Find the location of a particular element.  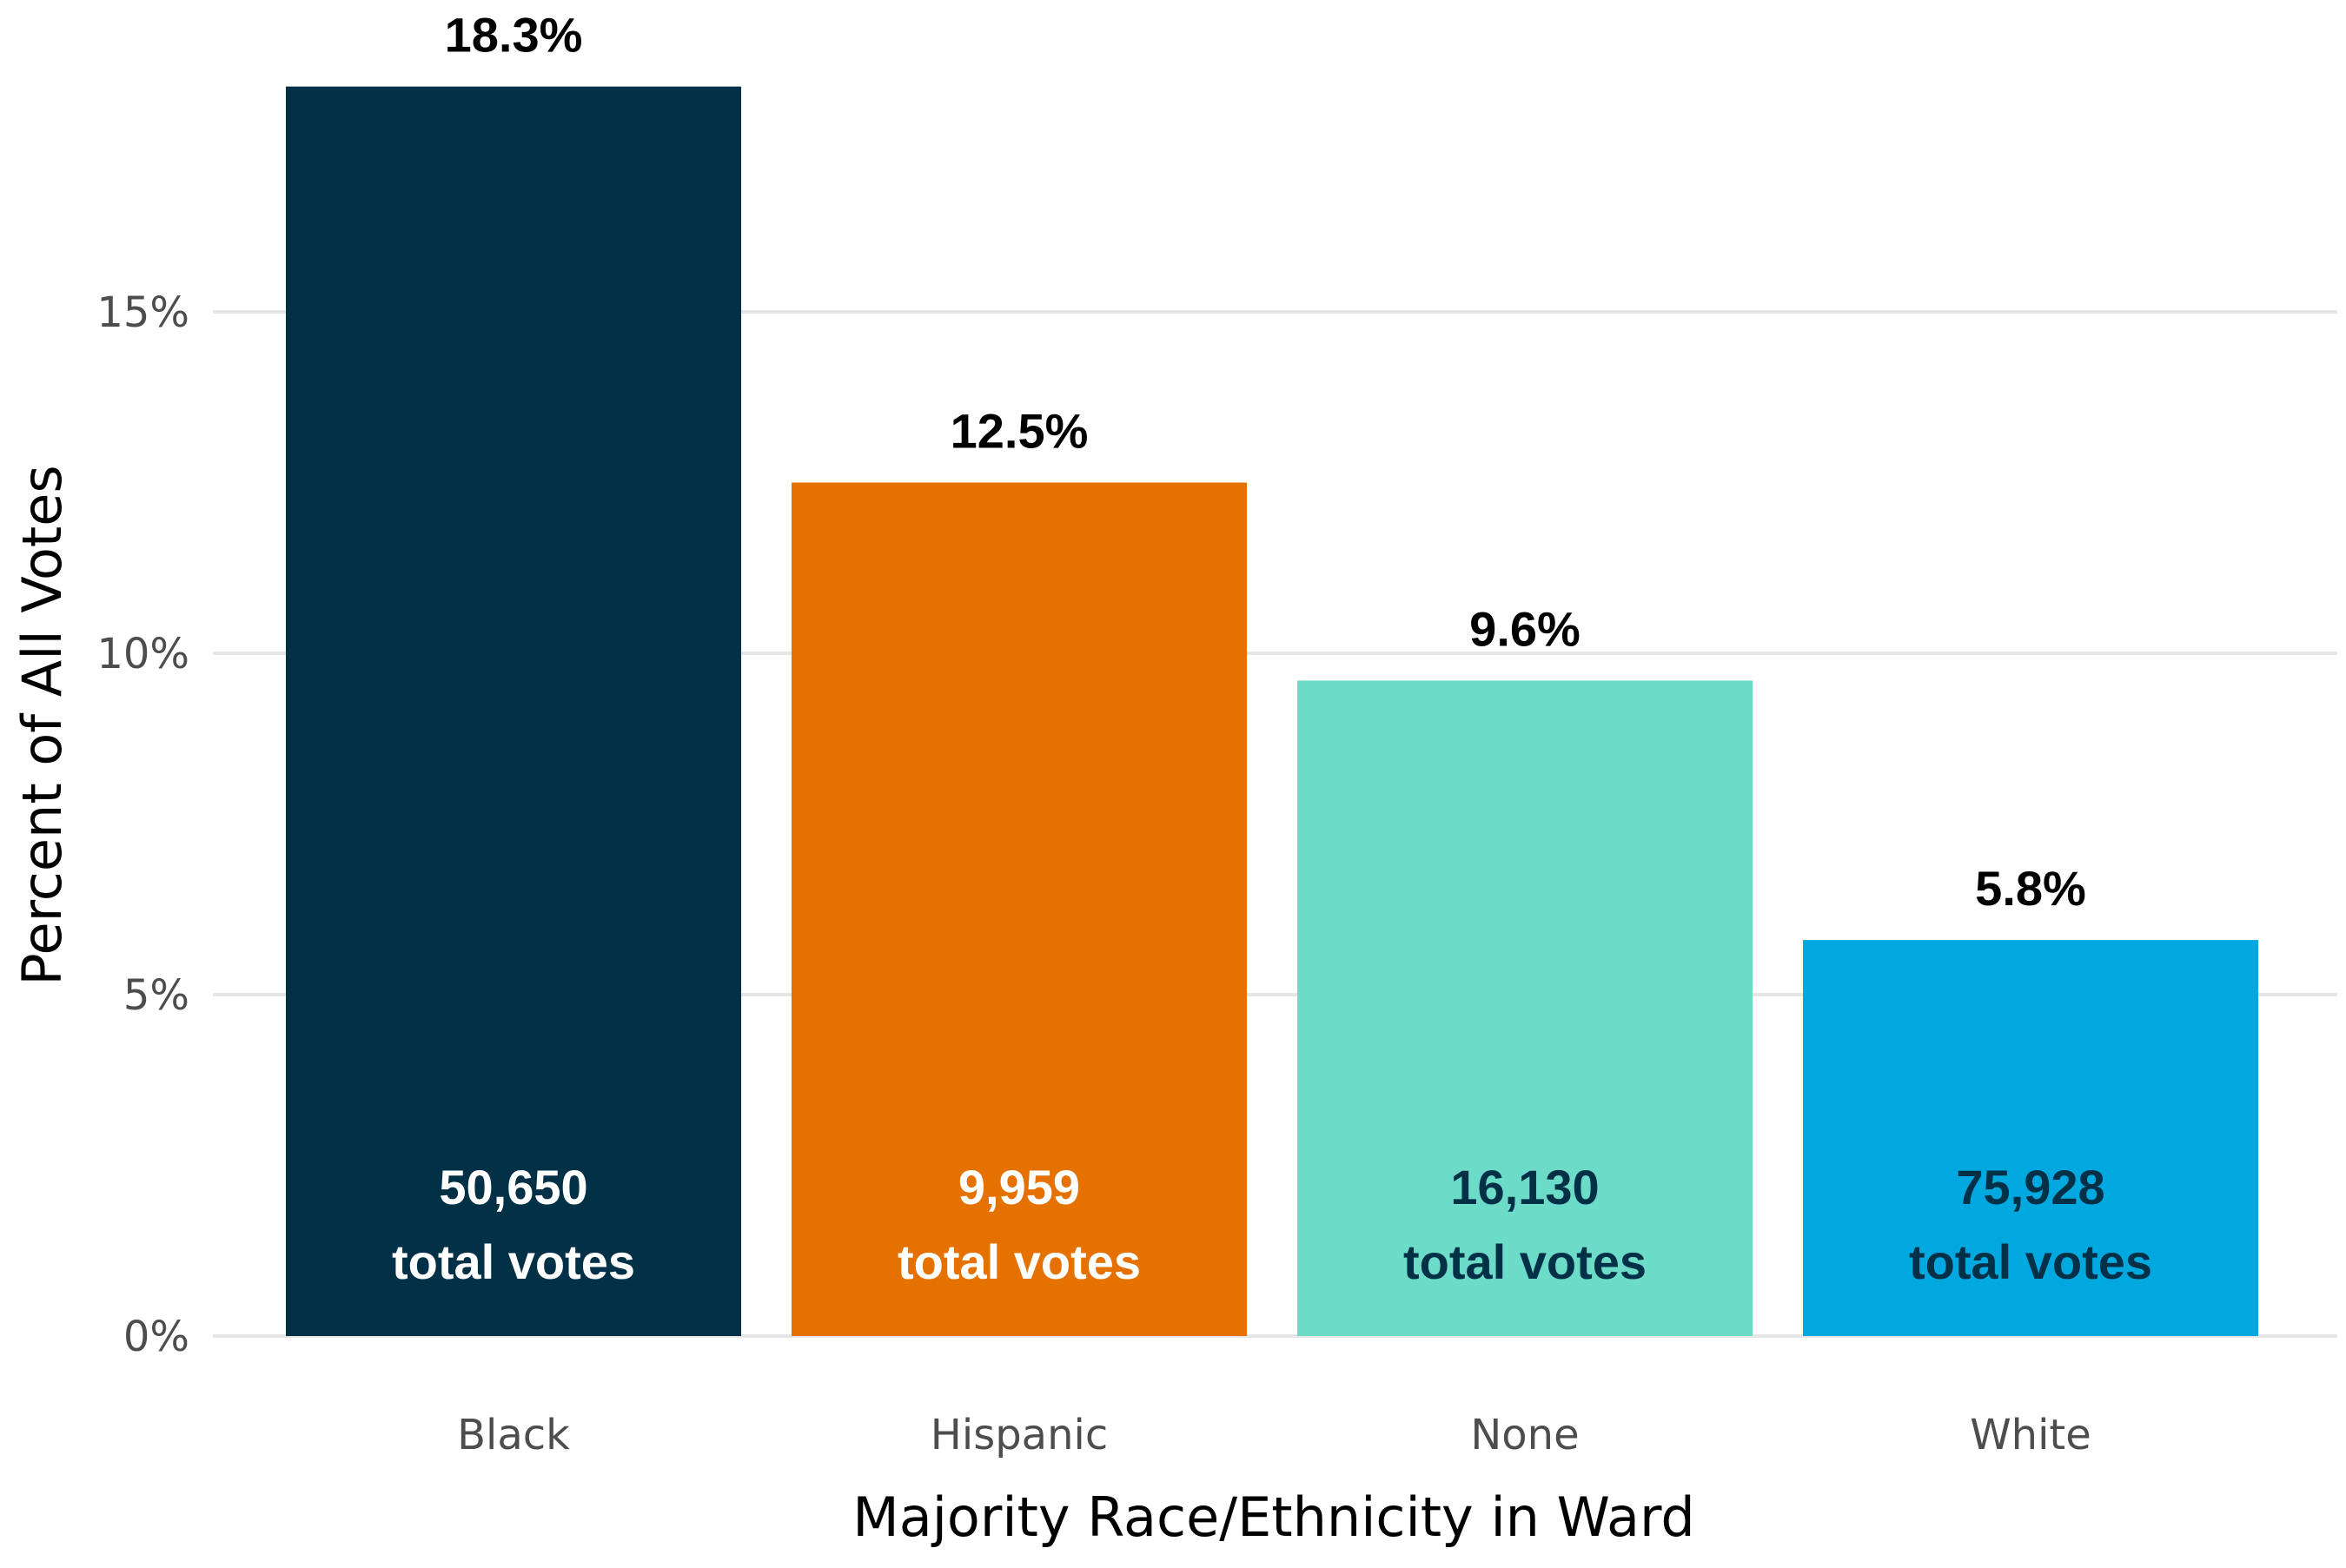

bar-total-votes-label: 9,959 is located at coordinates (1019, 1187).